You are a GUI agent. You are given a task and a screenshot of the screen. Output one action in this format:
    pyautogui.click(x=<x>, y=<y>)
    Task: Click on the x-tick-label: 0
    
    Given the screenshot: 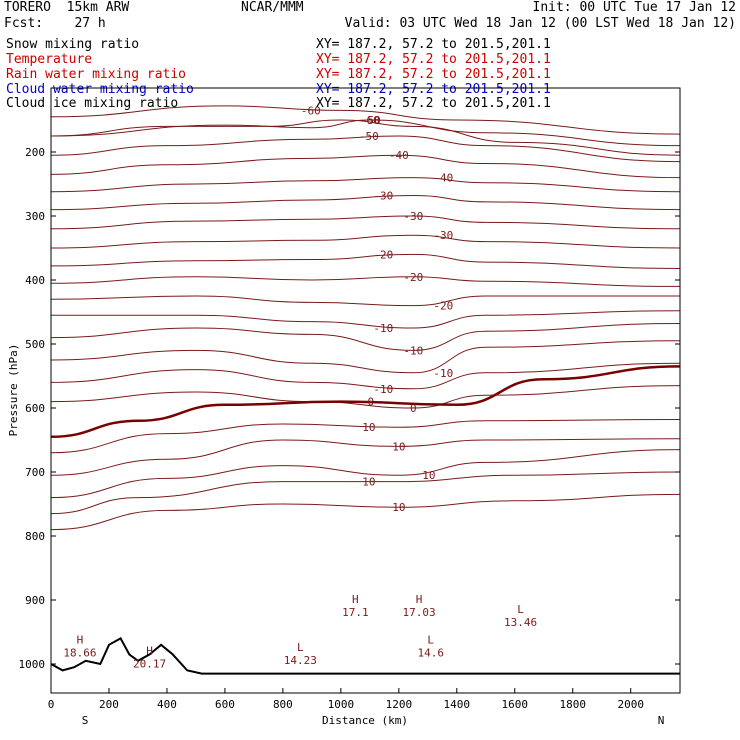 What is the action you would take?
    pyautogui.click(x=51, y=704)
    